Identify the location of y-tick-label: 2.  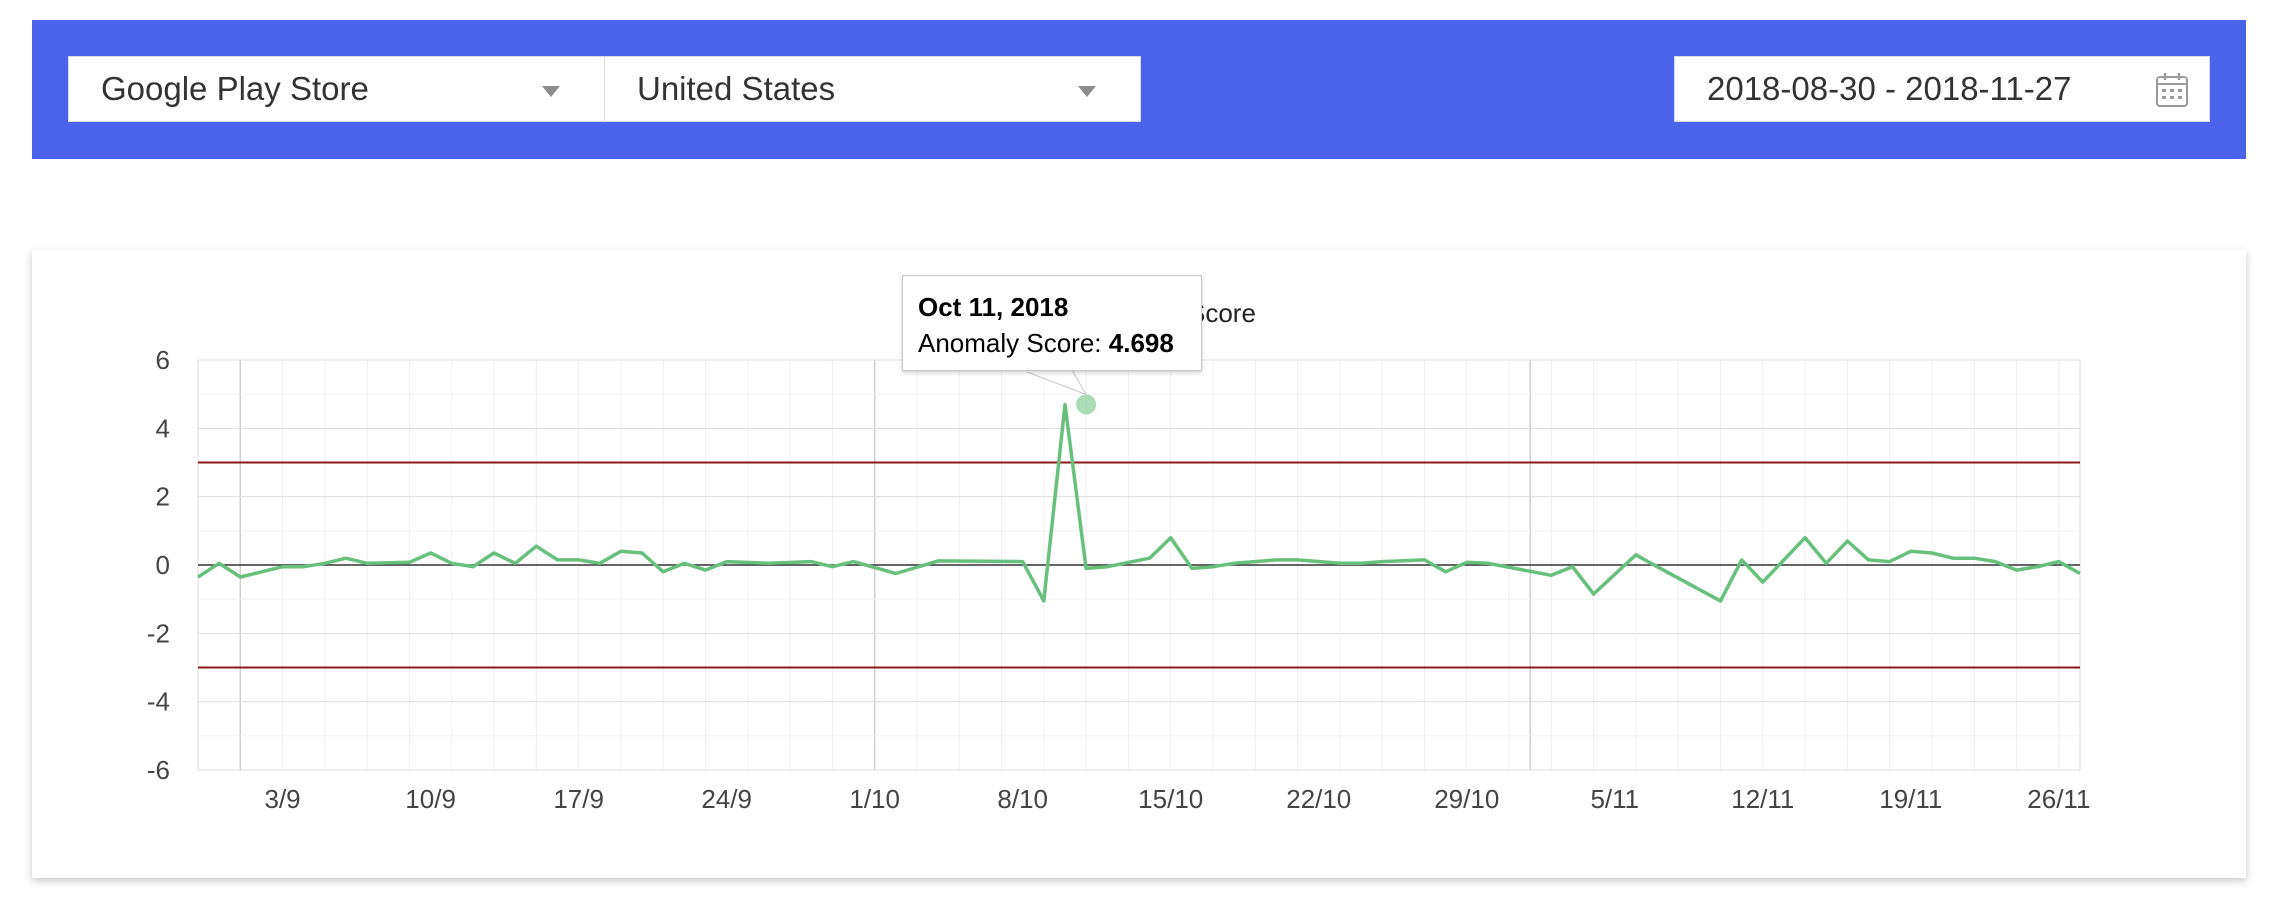
(163, 497).